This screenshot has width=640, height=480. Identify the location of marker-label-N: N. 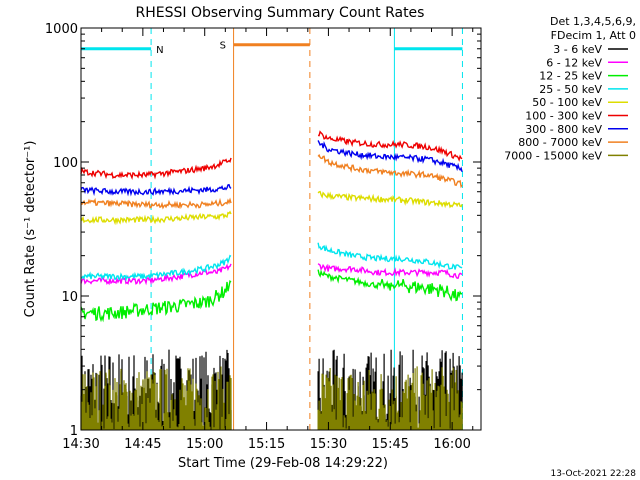
(159, 50).